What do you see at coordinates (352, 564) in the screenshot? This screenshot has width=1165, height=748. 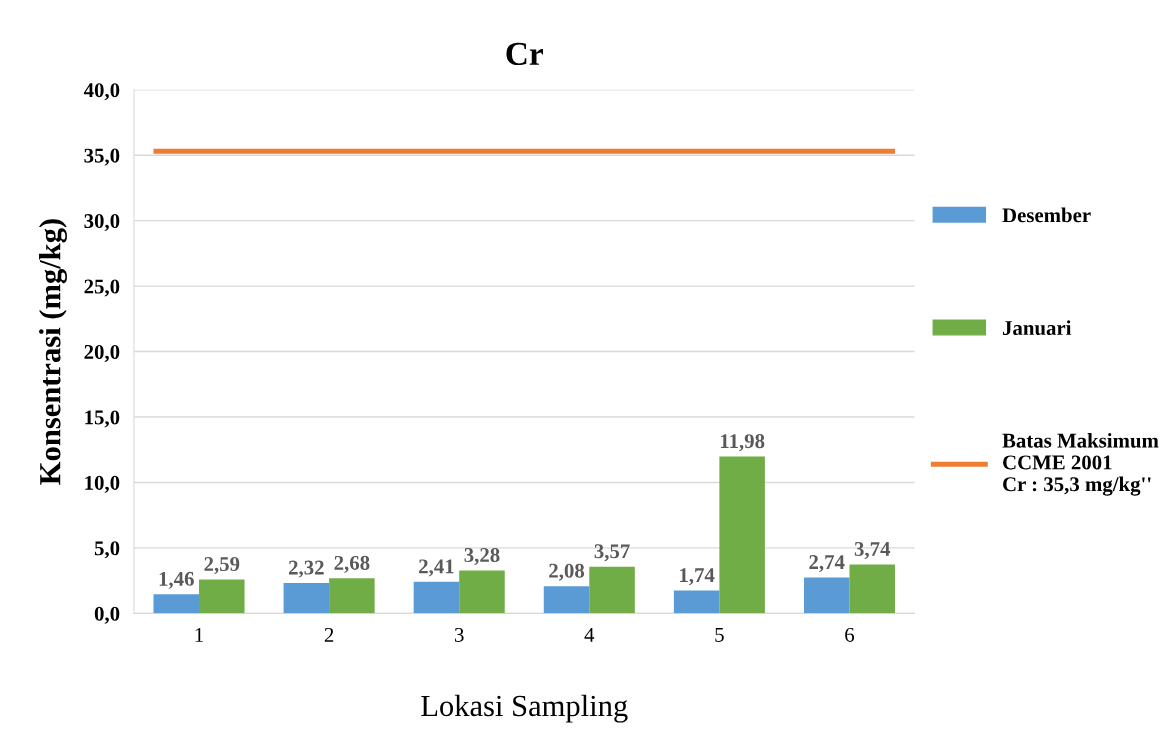 I see `data-label: 2,68` at bounding box center [352, 564].